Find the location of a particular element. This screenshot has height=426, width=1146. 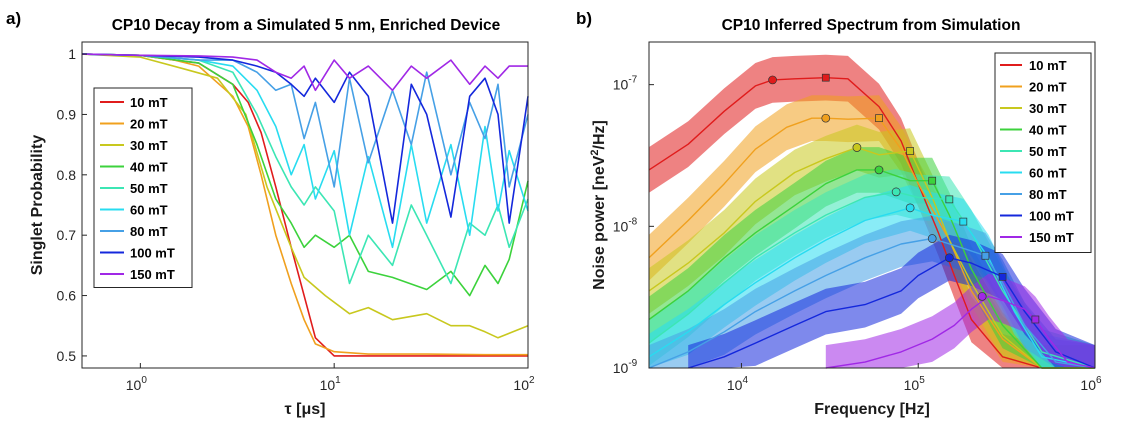

chart-b-xtick-label: 10⁵ is located at coordinates (915, 384).